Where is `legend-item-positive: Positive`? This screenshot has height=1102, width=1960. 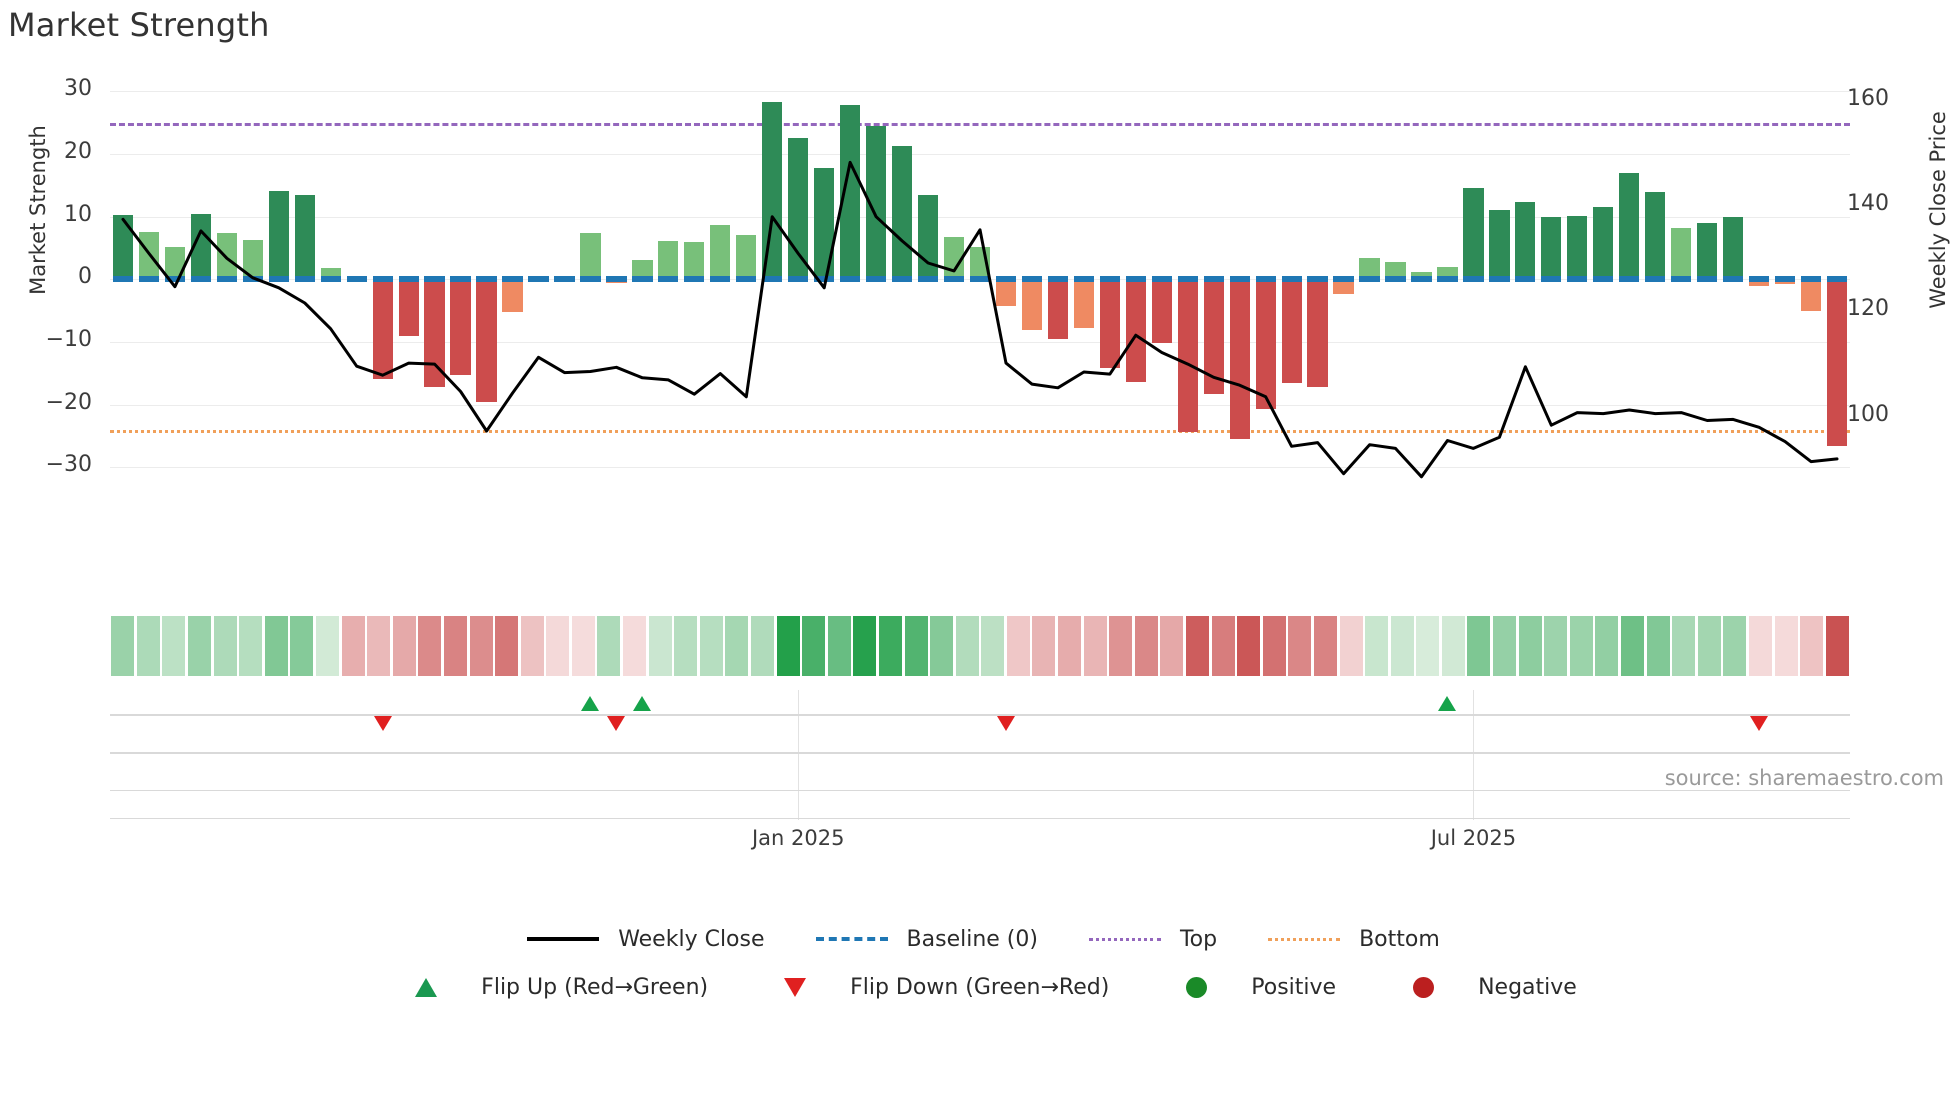
legend-item-positive: Positive is located at coordinates (1244, 987).